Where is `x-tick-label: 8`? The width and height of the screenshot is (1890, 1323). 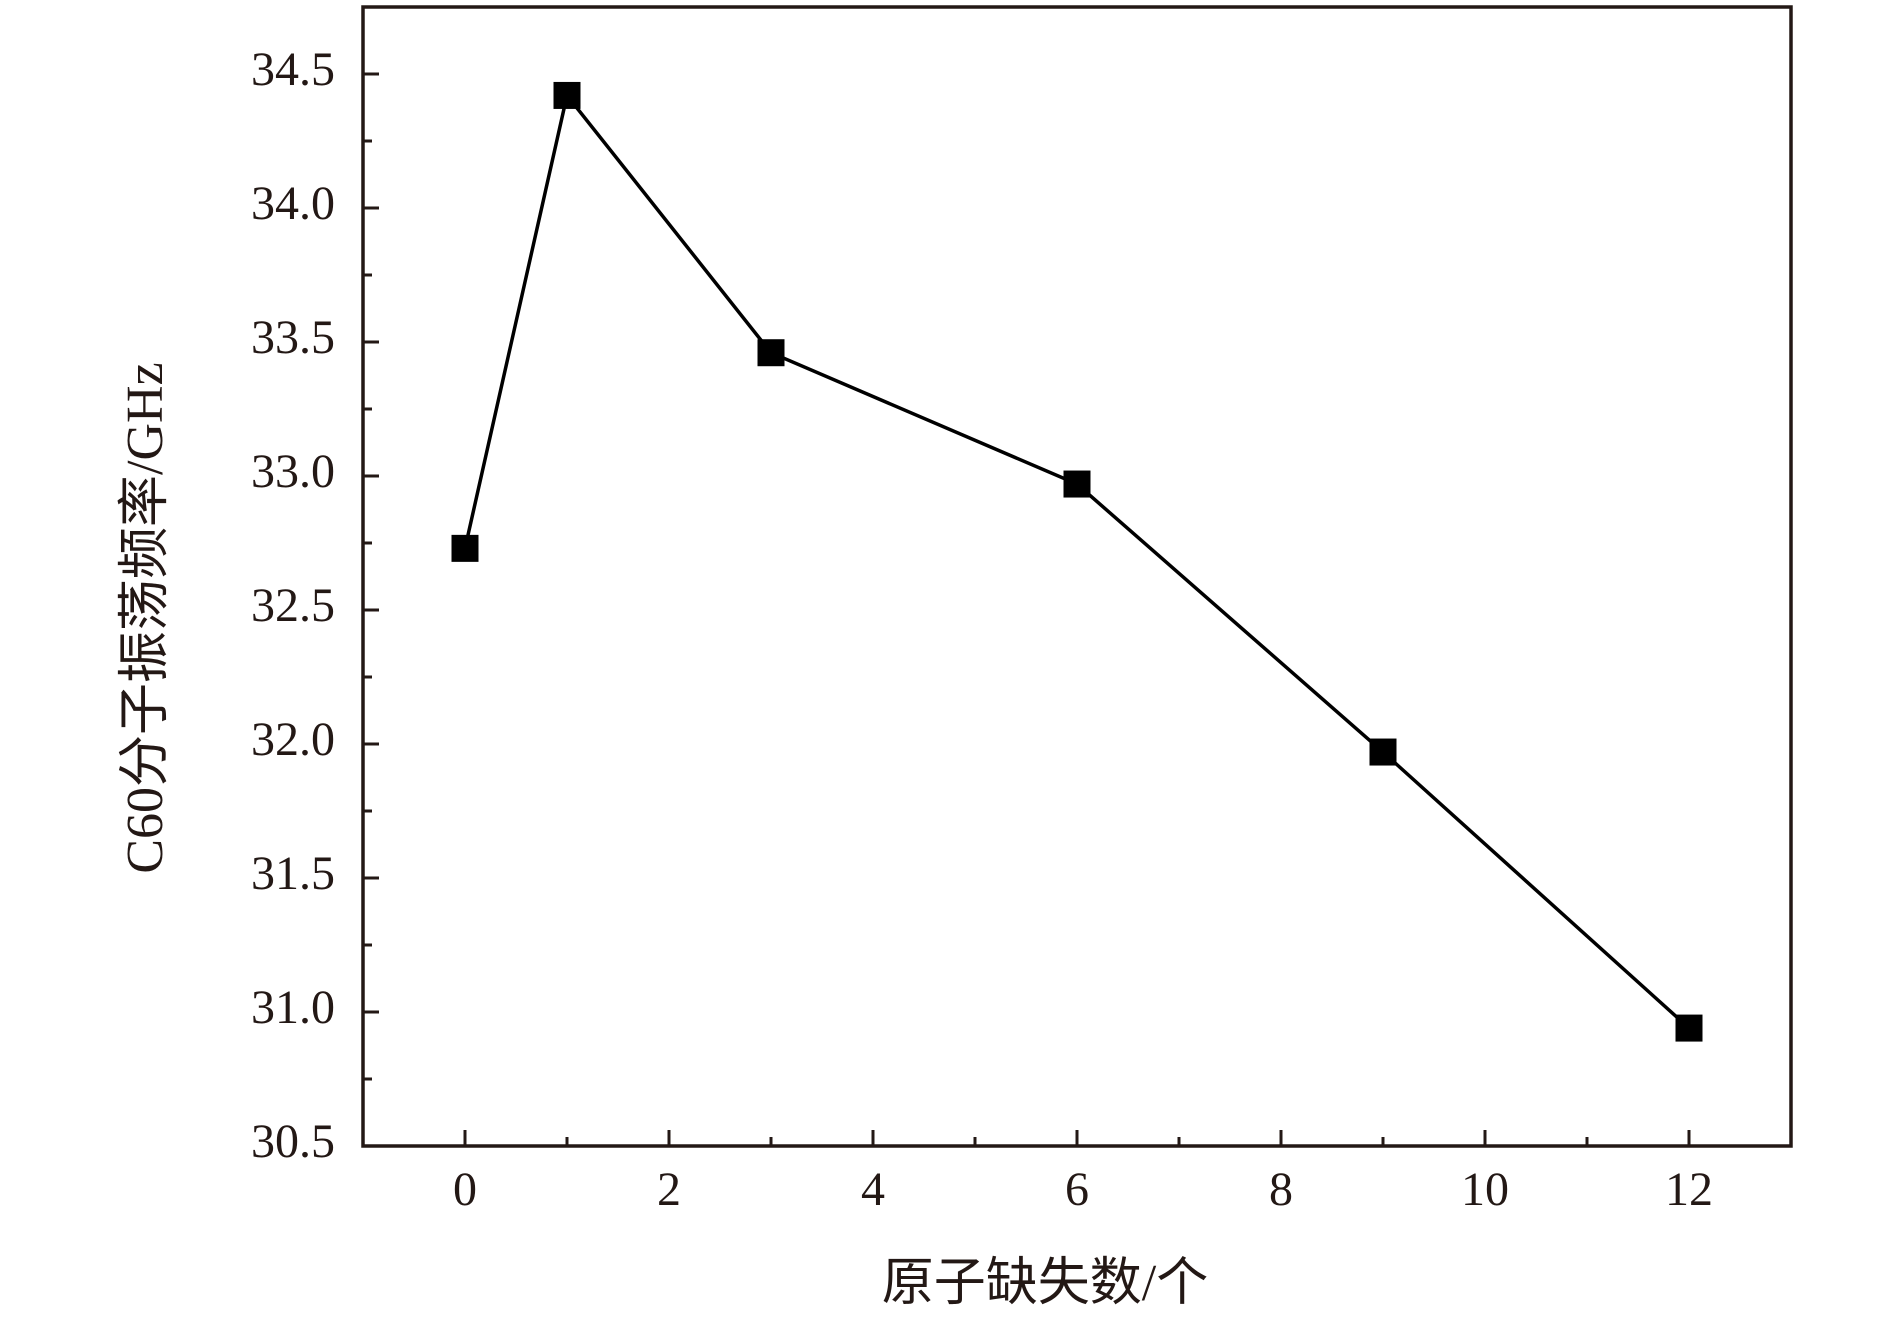
x-tick-label: 8 is located at coordinates (1281, 1189).